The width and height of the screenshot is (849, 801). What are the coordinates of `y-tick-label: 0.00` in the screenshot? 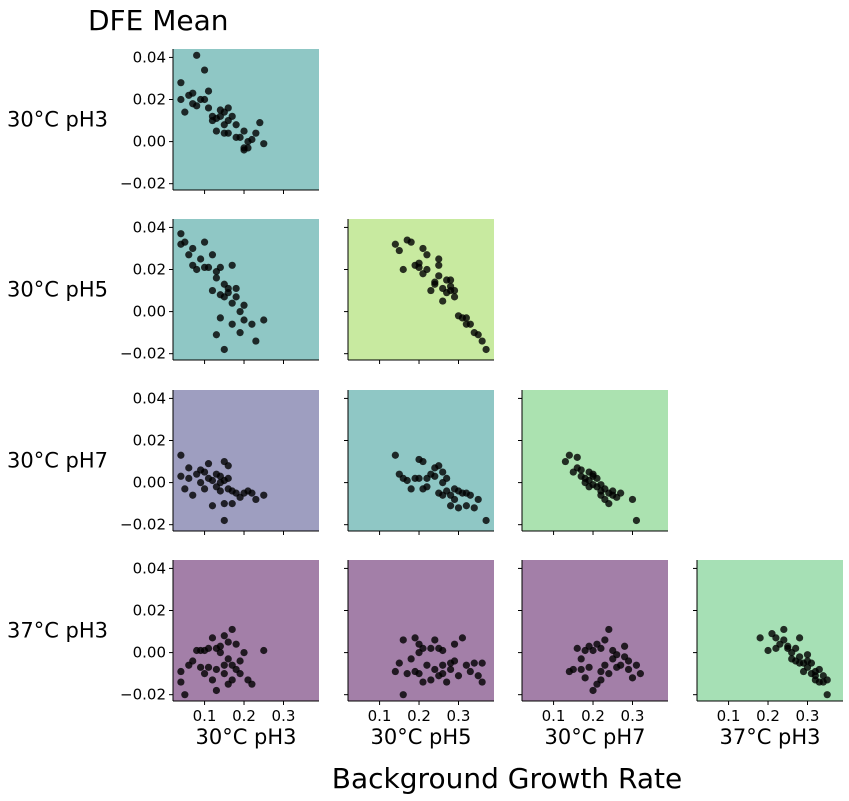 It's located at (149, 653).